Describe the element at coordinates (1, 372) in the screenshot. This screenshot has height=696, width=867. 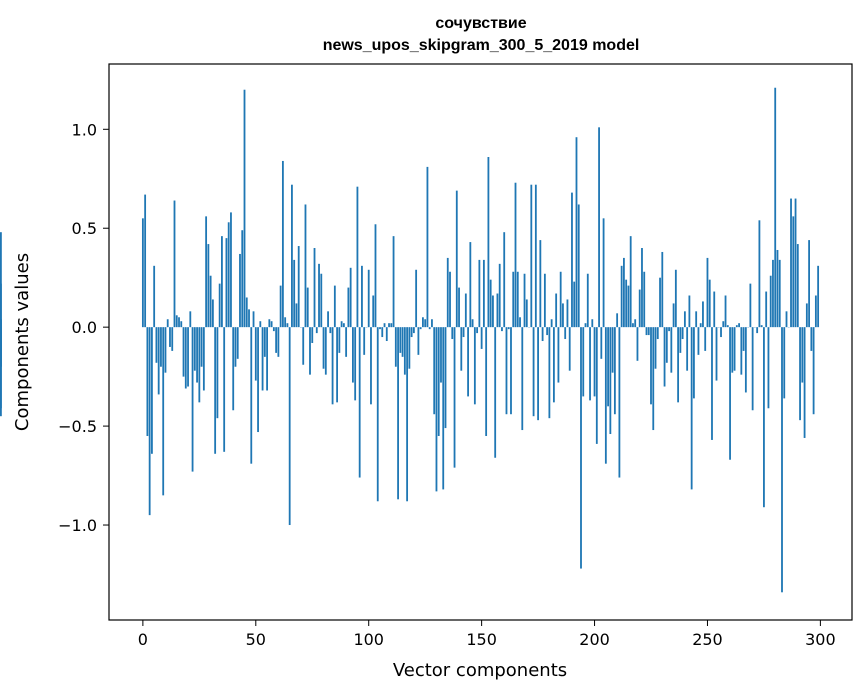
I see `bar-undefined` at that location.